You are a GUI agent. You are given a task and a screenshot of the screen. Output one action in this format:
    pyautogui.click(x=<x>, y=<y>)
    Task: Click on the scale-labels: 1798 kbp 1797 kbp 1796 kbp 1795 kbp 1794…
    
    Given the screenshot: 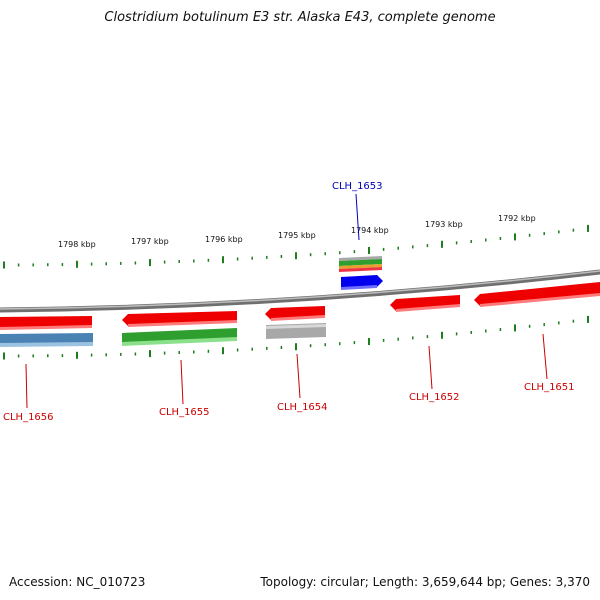 What is the action you would take?
    pyautogui.click(x=297, y=231)
    